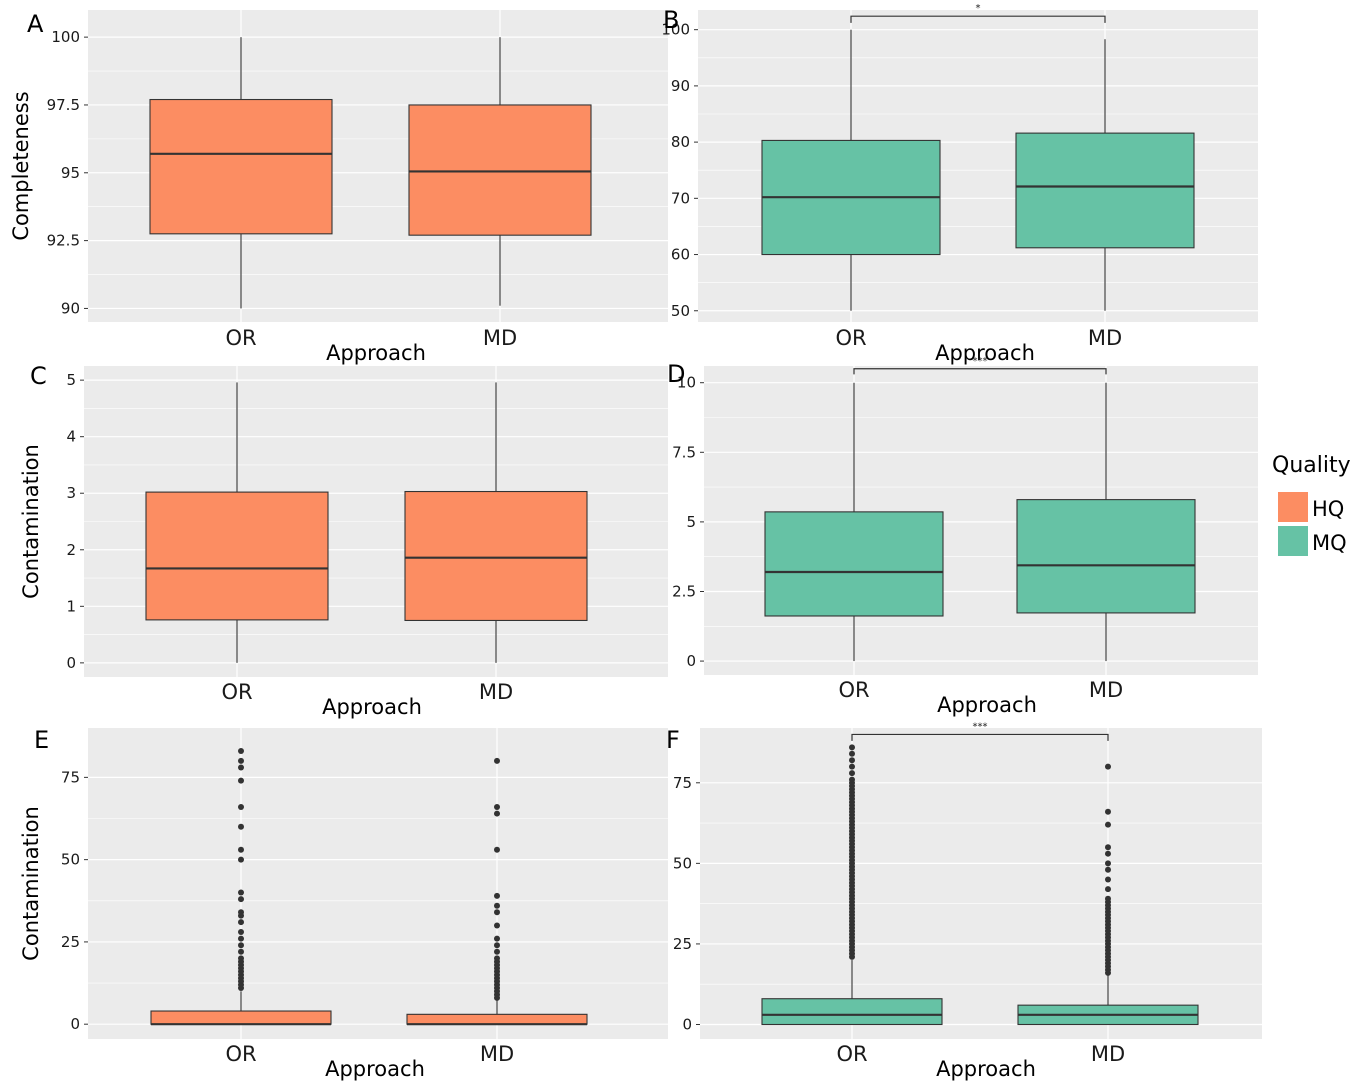 Image resolution: width=1372 pixels, height=1081 pixels. What do you see at coordinates (676, 374) in the screenshot?
I see `panel-letter: D` at bounding box center [676, 374].